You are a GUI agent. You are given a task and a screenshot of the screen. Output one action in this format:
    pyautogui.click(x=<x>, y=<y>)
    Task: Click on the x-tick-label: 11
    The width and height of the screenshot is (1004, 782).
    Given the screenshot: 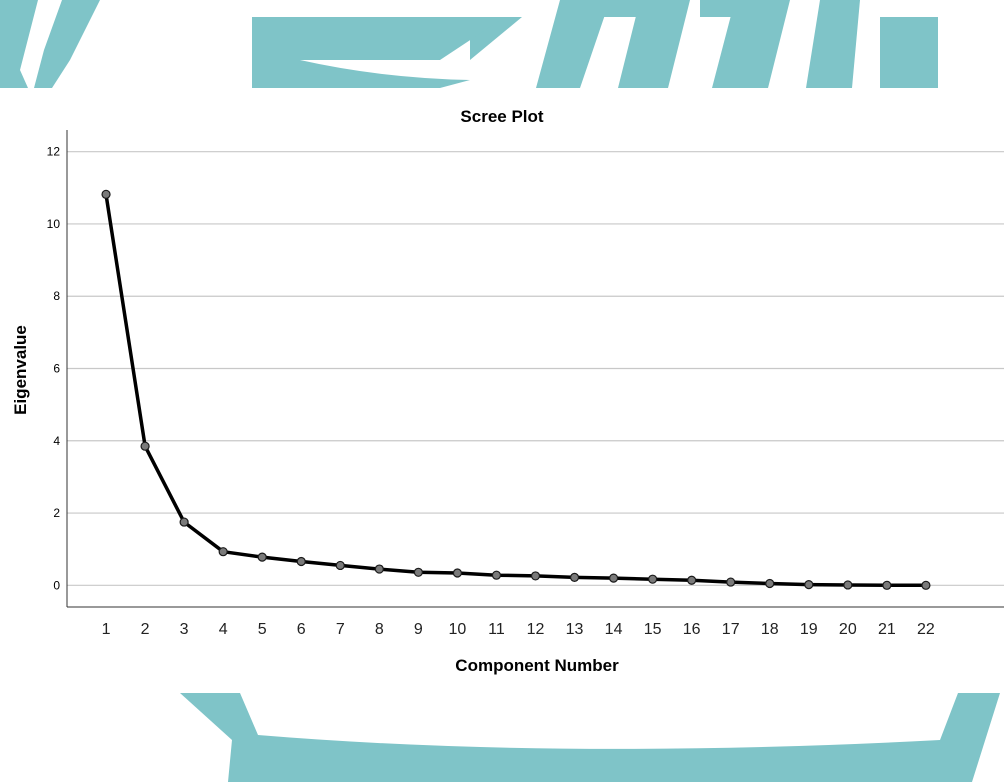 What is the action you would take?
    pyautogui.click(x=496, y=629)
    